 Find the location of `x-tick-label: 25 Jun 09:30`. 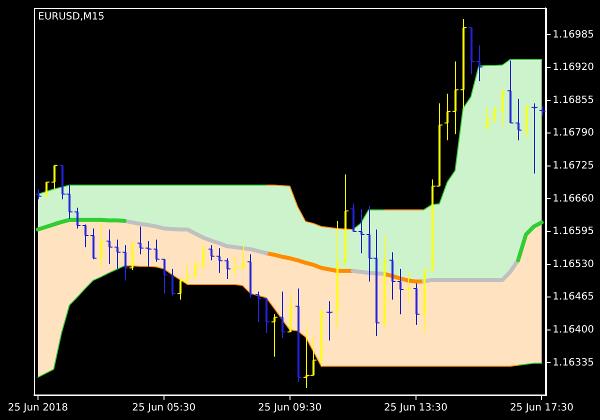

x-tick-label: 25 Jun 09:30 is located at coordinates (290, 408).